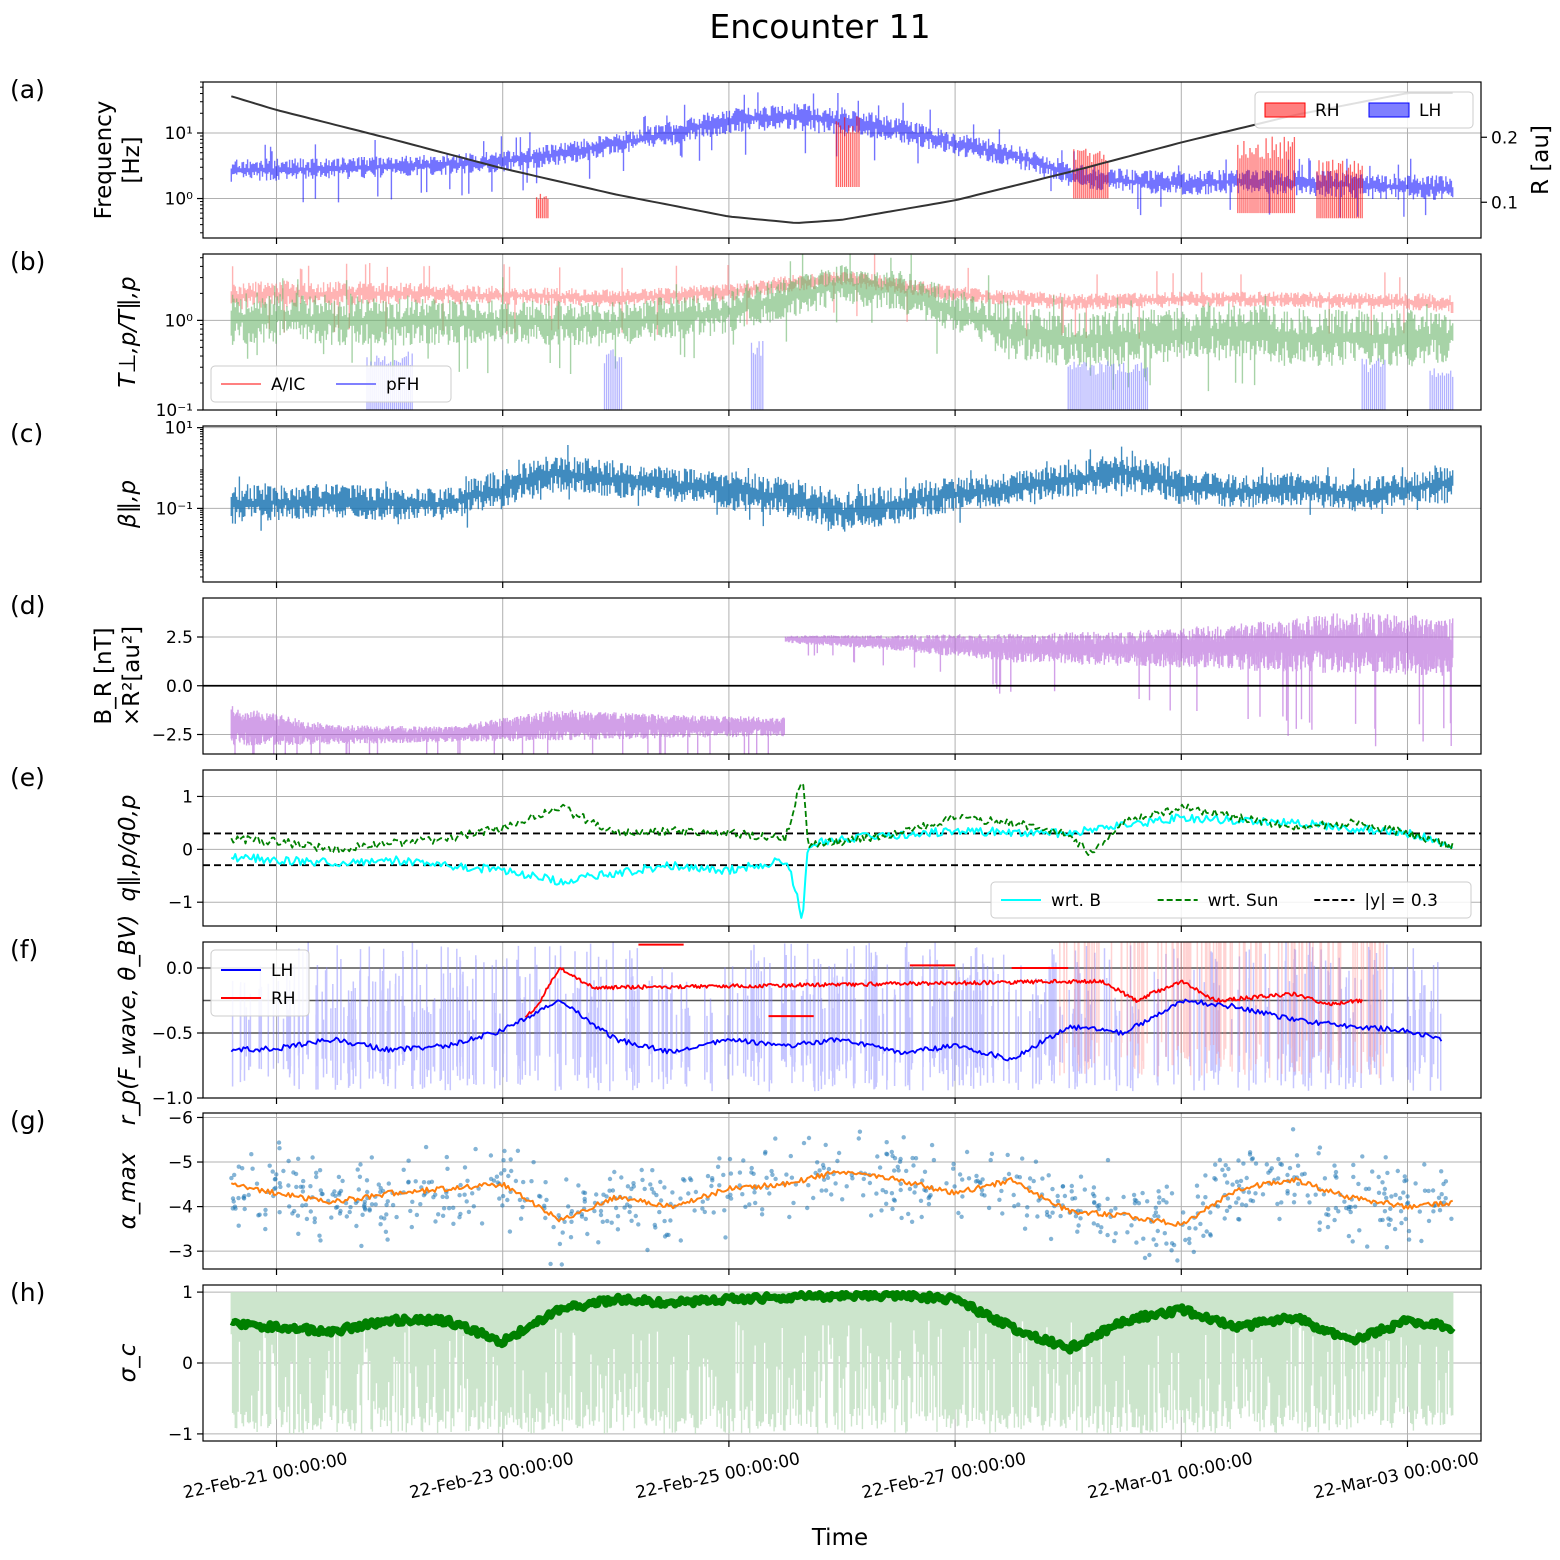 This screenshot has height=1560, width=1560. Describe the element at coordinates (27, 605) in the screenshot. I see `panel-label: (d)` at that location.